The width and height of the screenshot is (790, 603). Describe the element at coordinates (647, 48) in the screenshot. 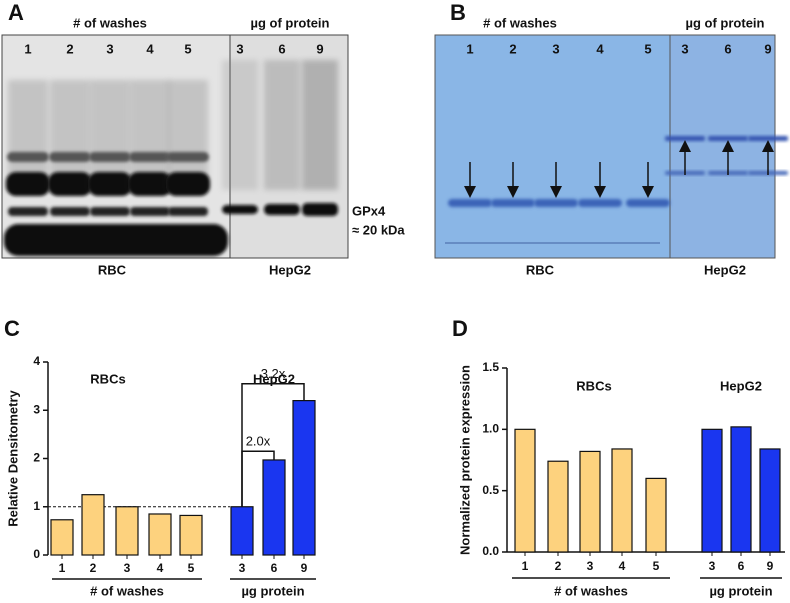

I see `lane-label: 5` at that location.